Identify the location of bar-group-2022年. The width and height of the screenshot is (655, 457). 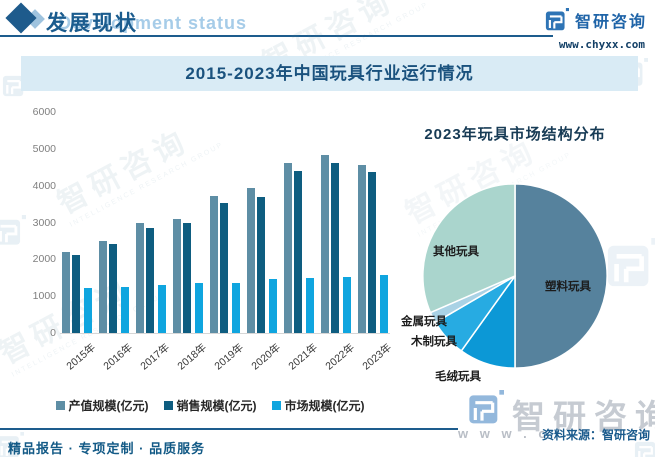
(336, 244).